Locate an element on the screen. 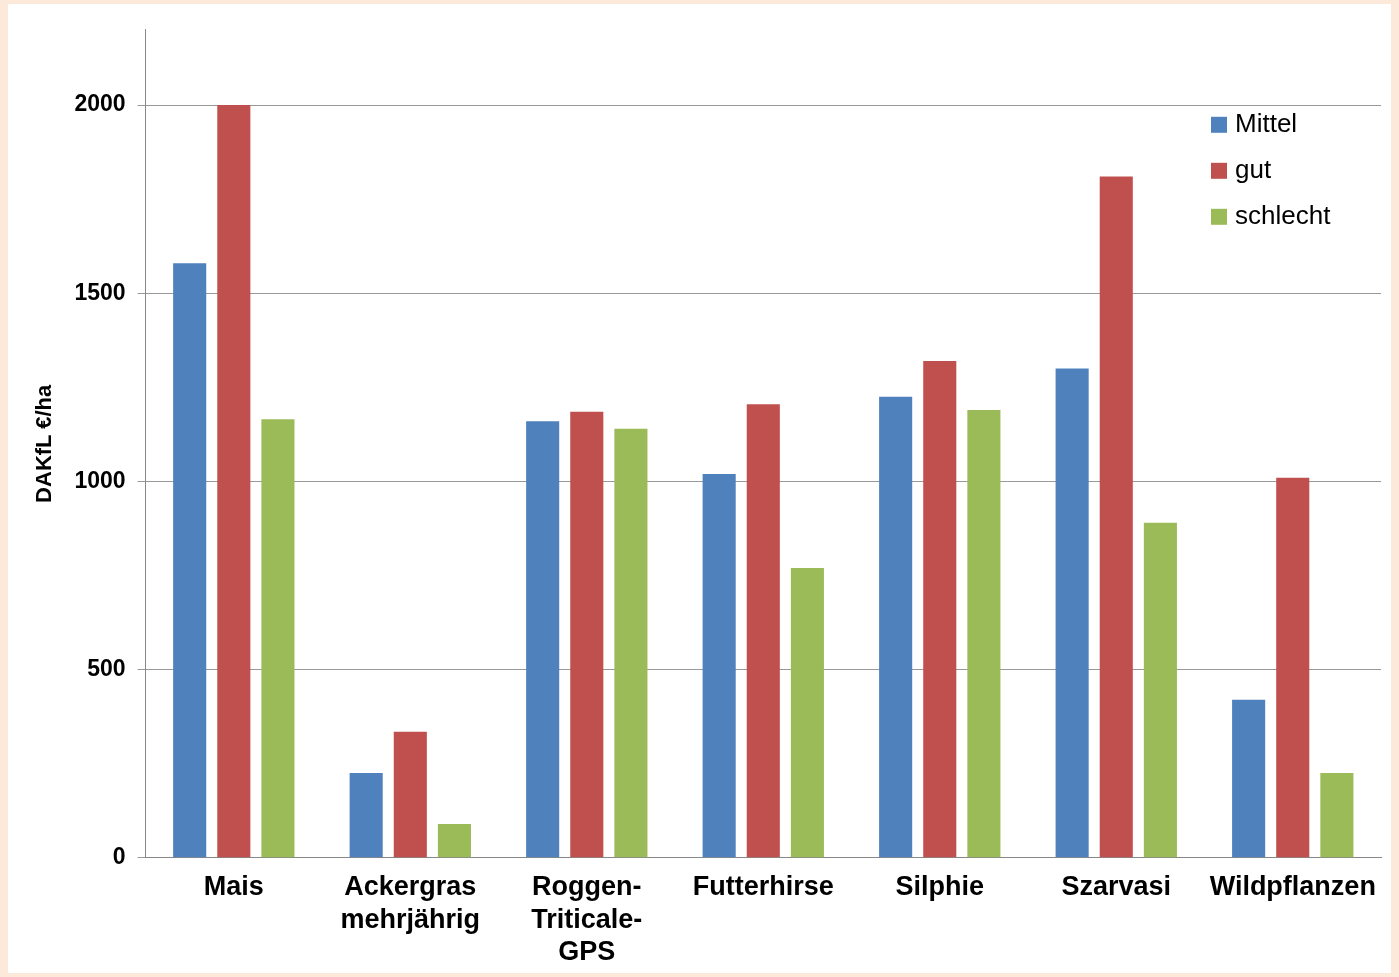  y-tick-label: 500 is located at coordinates (106, 667).